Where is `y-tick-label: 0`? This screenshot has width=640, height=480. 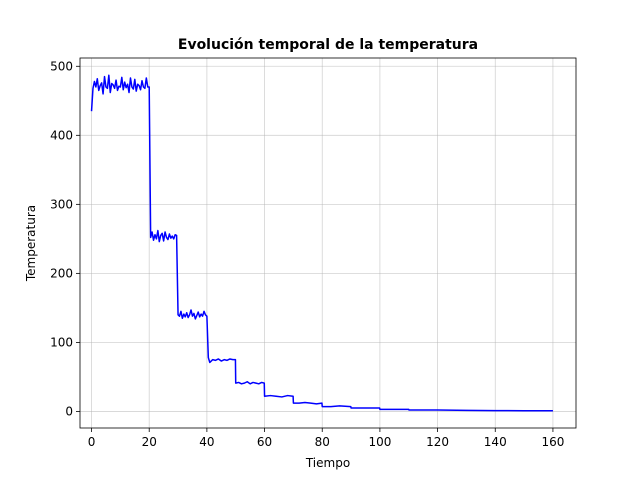 y-tick-label: 0 is located at coordinates (69, 411).